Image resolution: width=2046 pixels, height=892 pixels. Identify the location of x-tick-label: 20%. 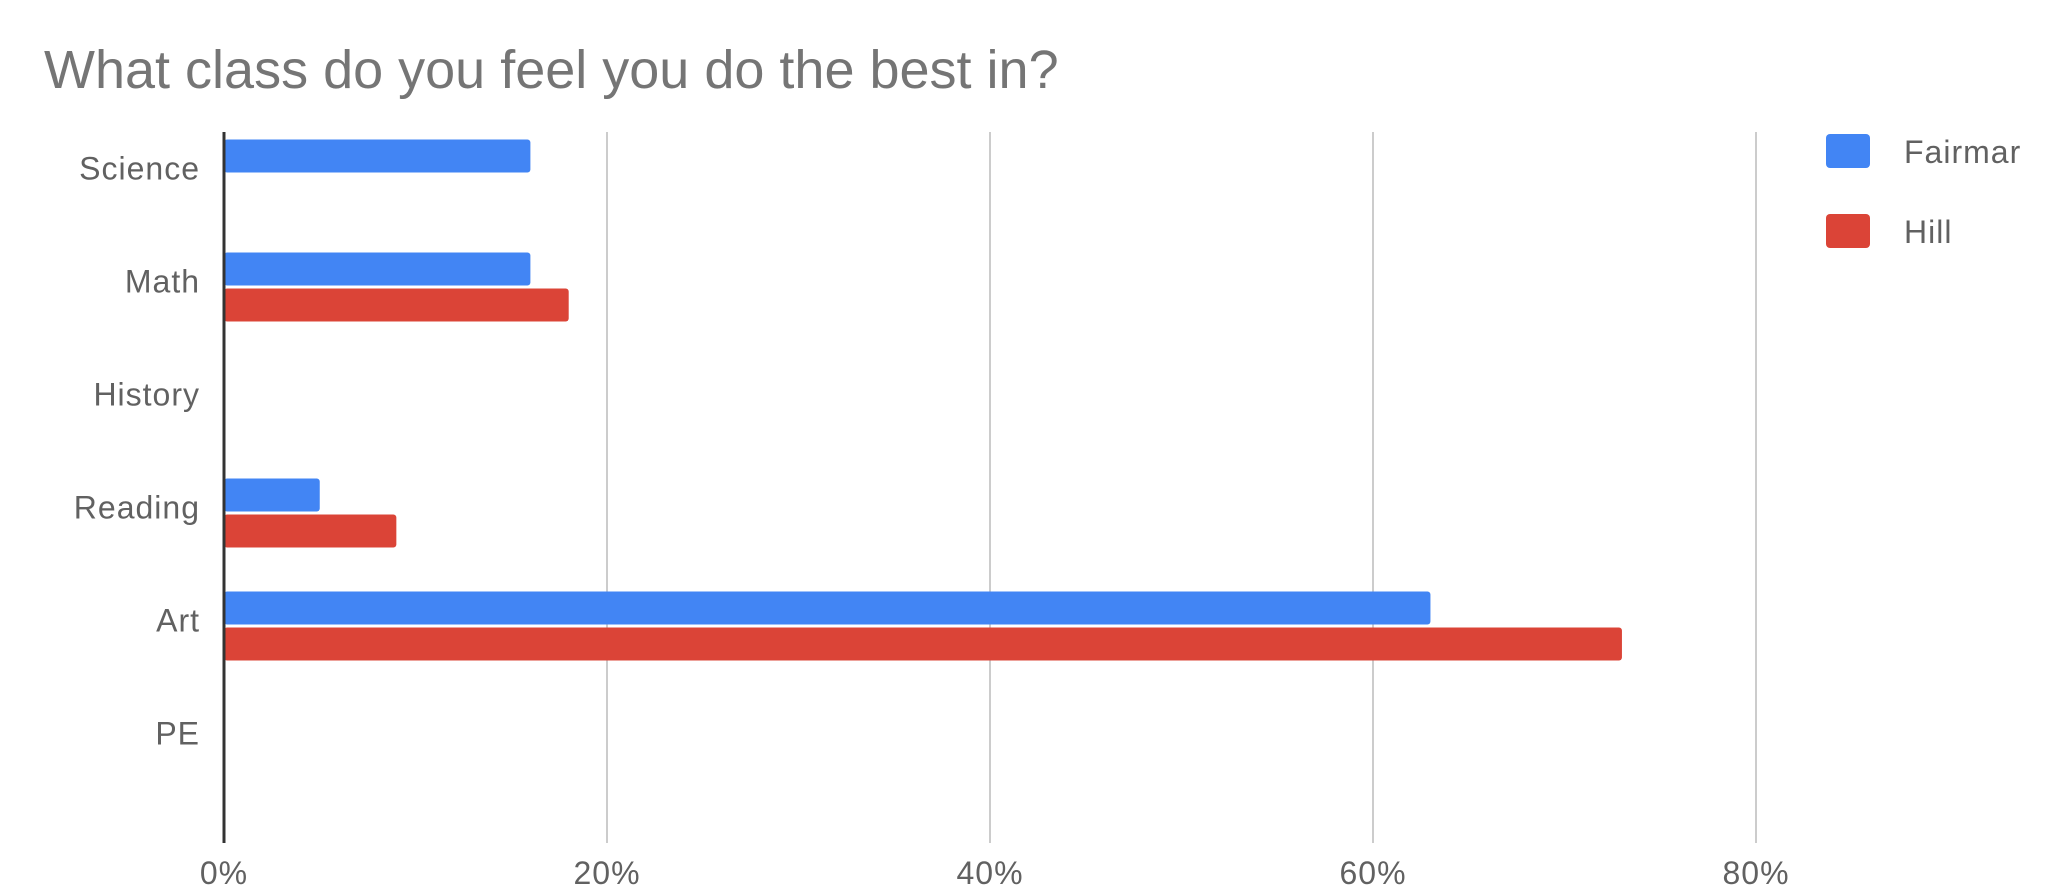
(606, 873).